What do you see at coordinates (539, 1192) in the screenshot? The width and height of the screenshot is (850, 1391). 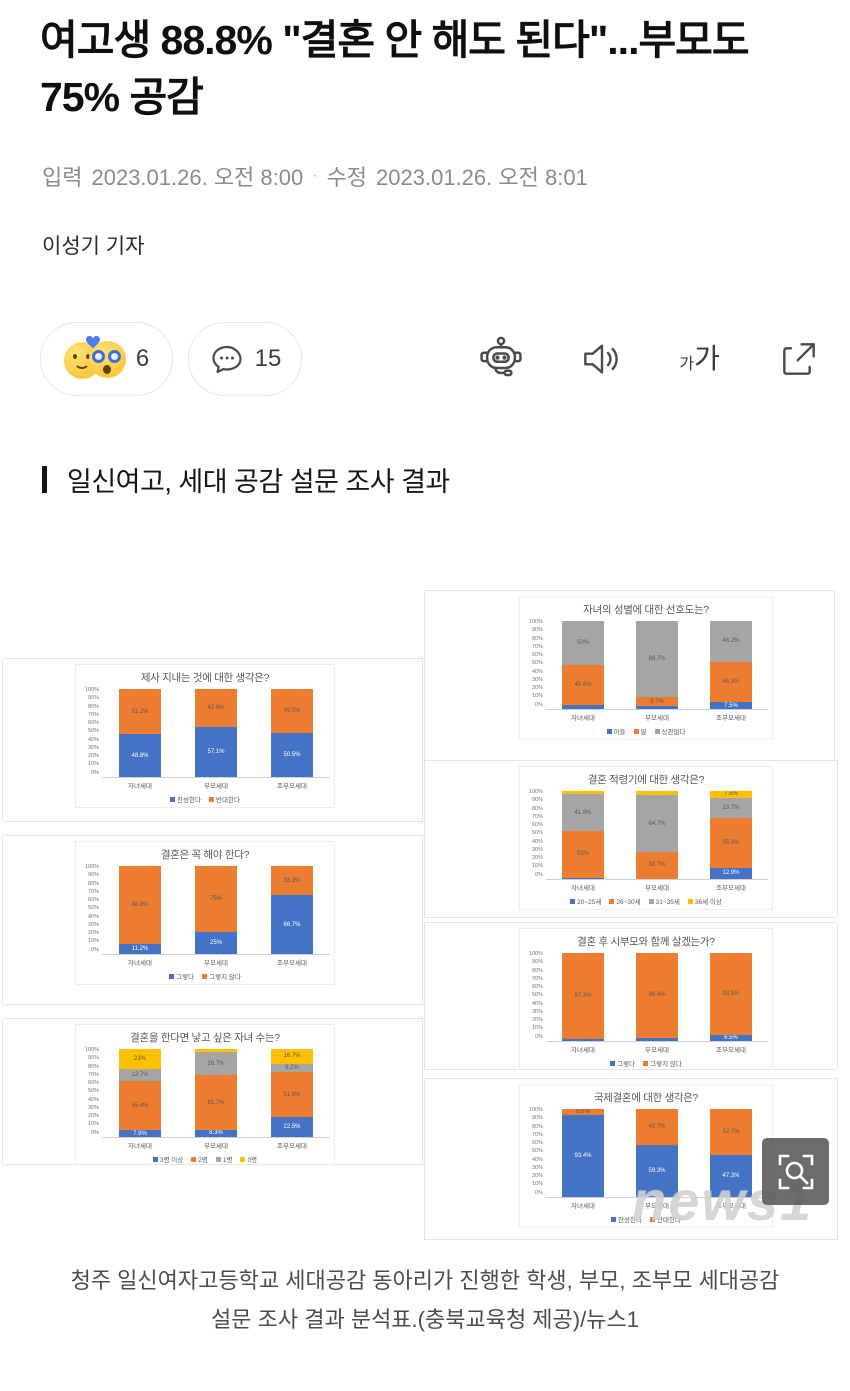 I see `y-tick-label: 0%` at bounding box center [539, 1192].